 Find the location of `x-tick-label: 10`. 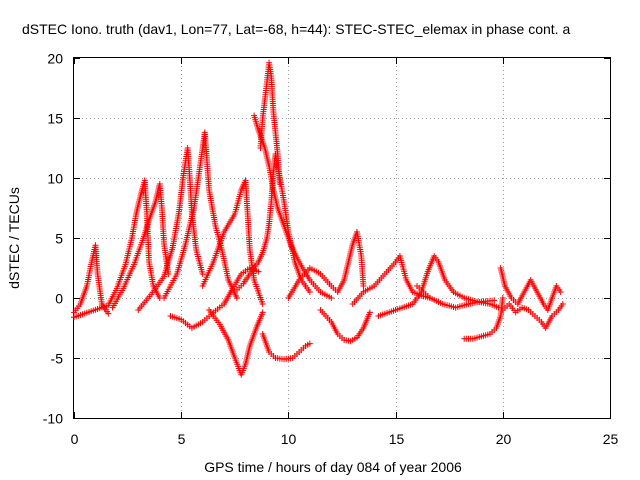

x-tick-label: 10 is located at coordinates (289, 439).